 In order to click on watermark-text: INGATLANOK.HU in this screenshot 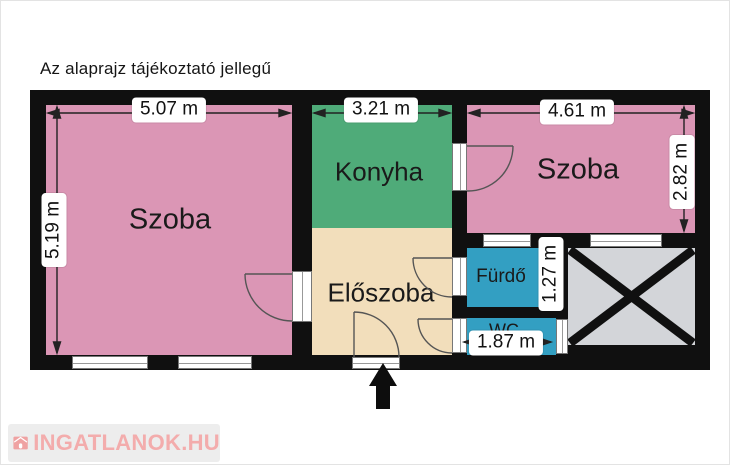, I will do `click(126, 442)`.